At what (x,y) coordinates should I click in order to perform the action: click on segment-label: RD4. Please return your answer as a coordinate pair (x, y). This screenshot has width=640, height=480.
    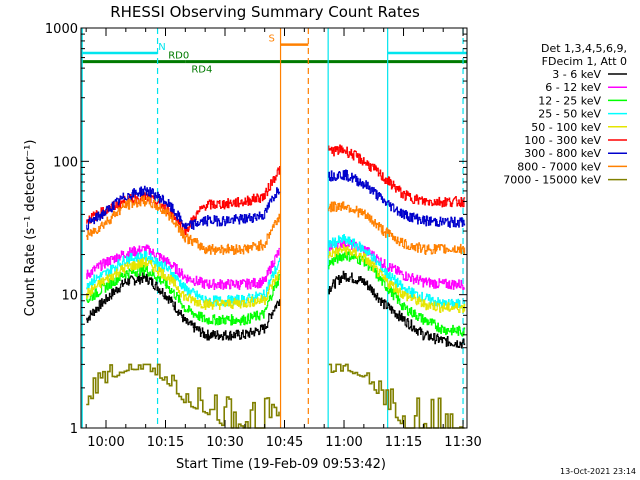
    Looking at the image, I should click on (201, 70).